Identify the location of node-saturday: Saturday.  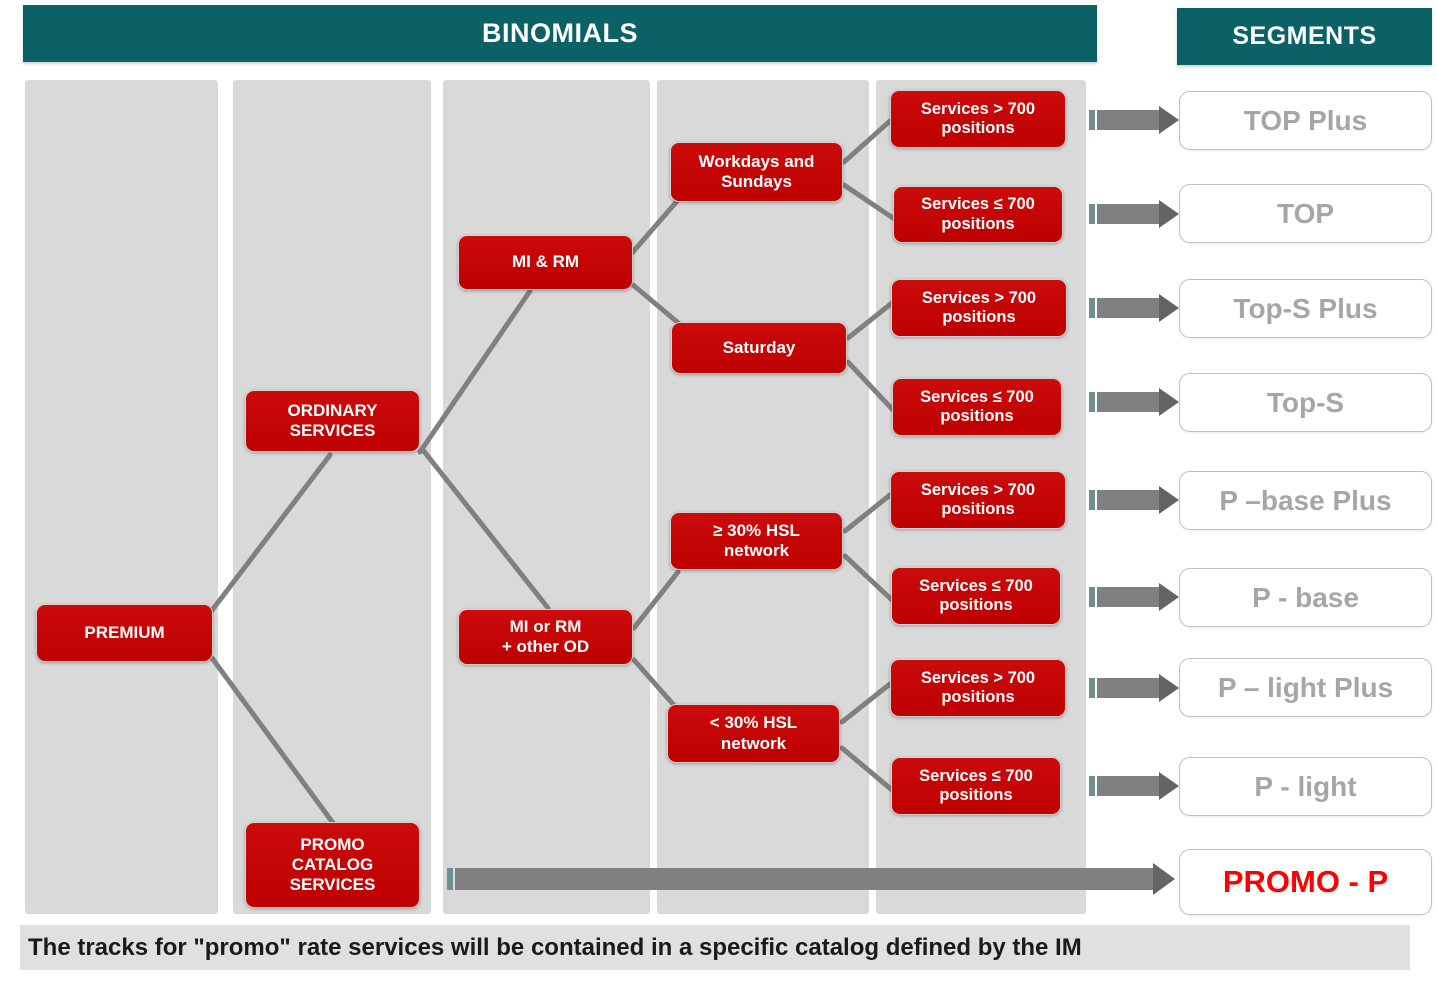
(759, 348).